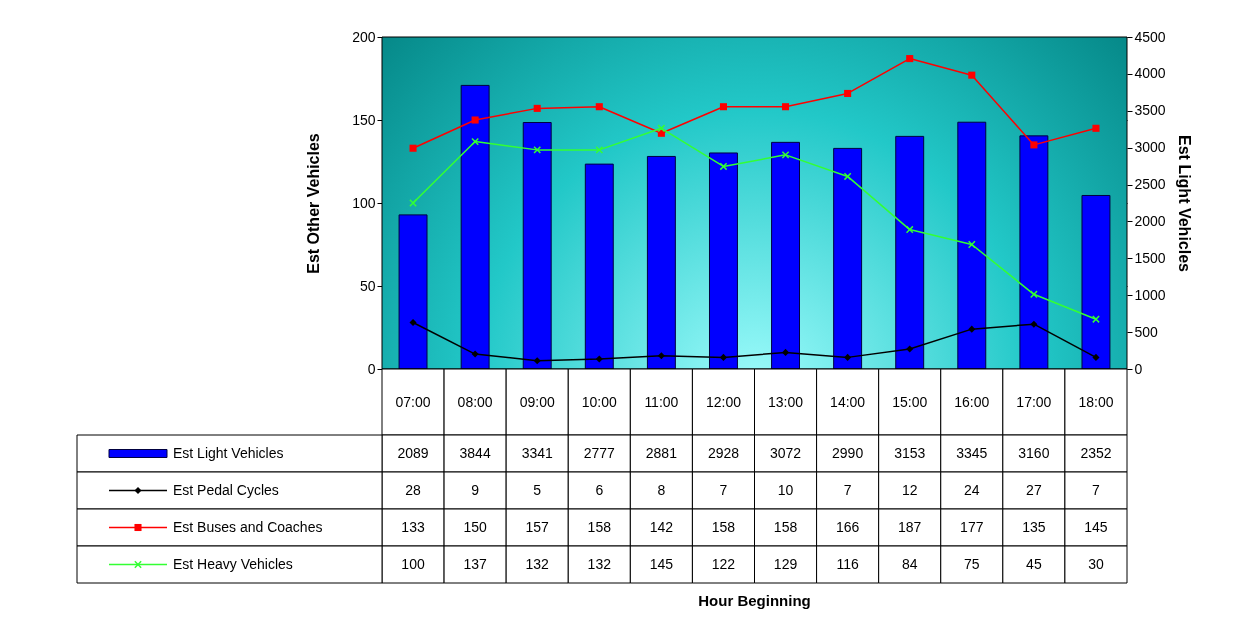 This screenshot has height=644, width=1248. Describe the element at coordinates (723, 452) in the screenshot. I see `data-label: 2928` at that location.